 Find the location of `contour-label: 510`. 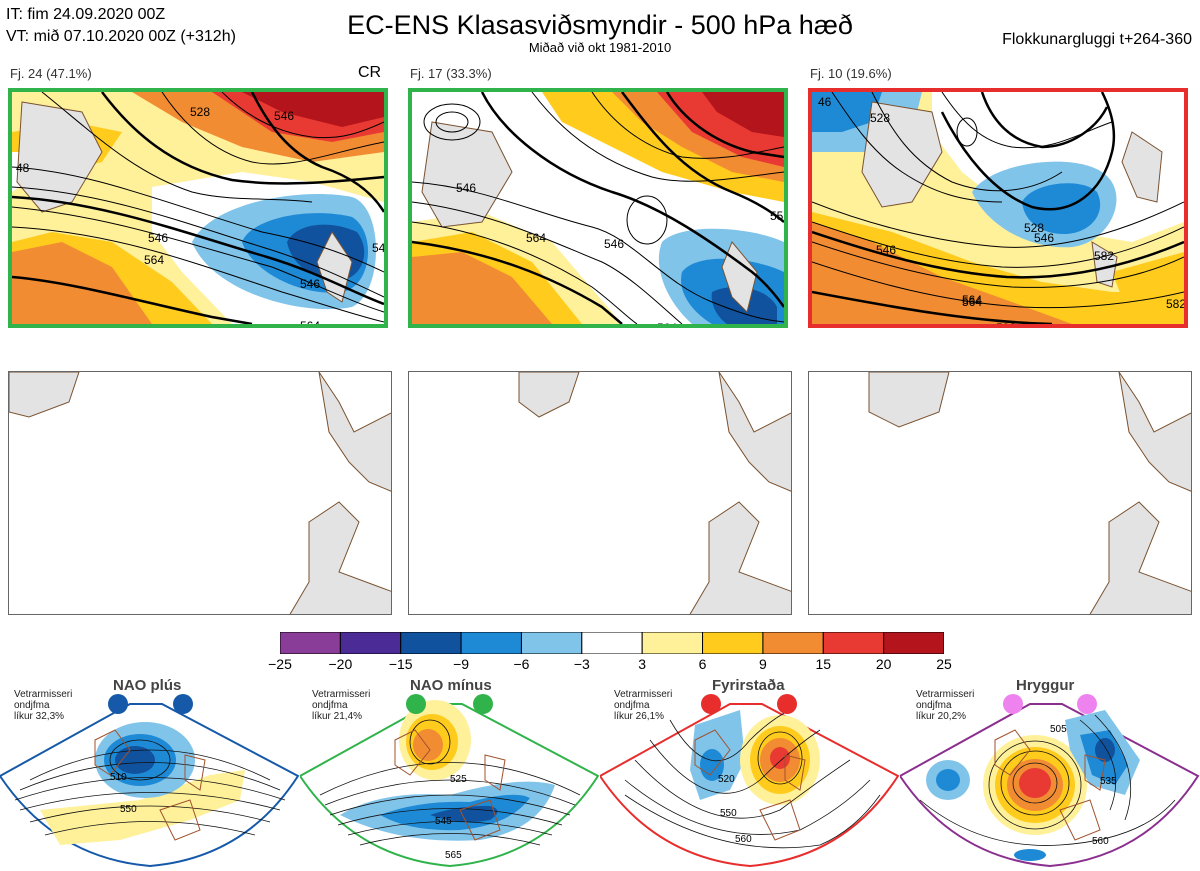

contour-label: 510 is located at coordinates (118, 777).